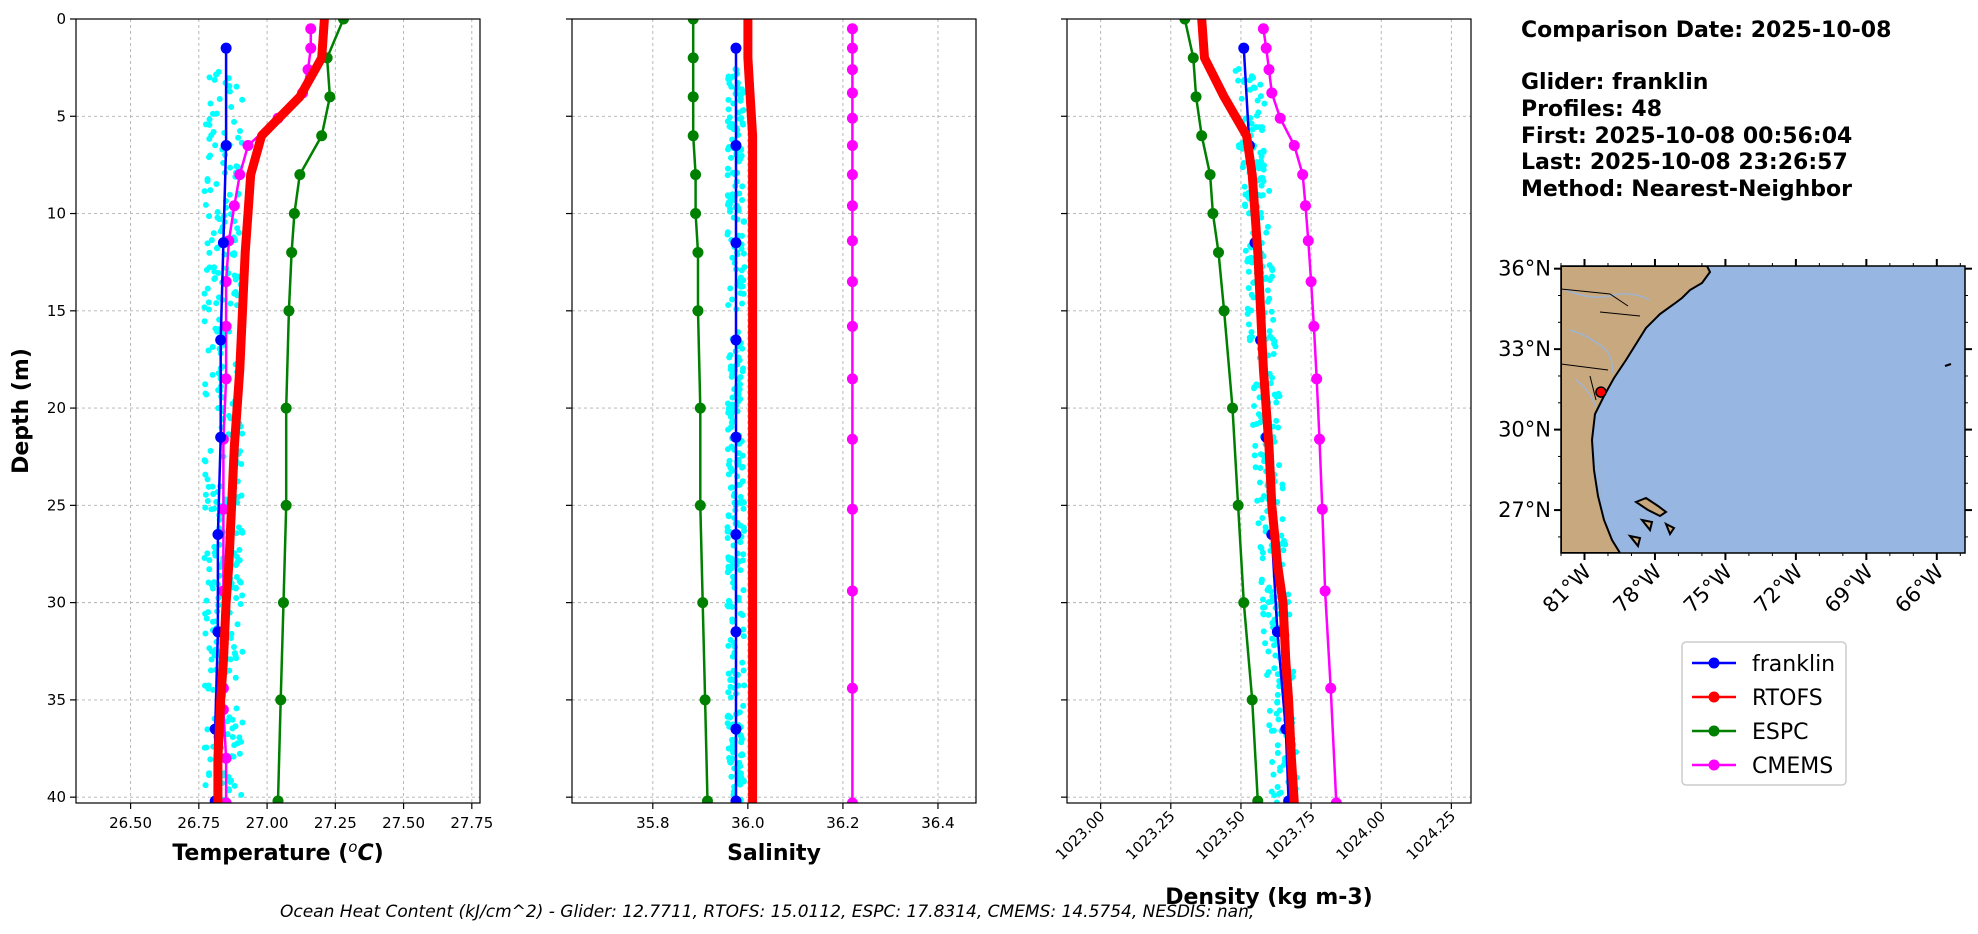 The height and width of the screenshot is (934, 1978). What do you see at coordinates (61, 19) in the screenshot?
I see `y-tick-label: 0` at bounding box center [61, 19].